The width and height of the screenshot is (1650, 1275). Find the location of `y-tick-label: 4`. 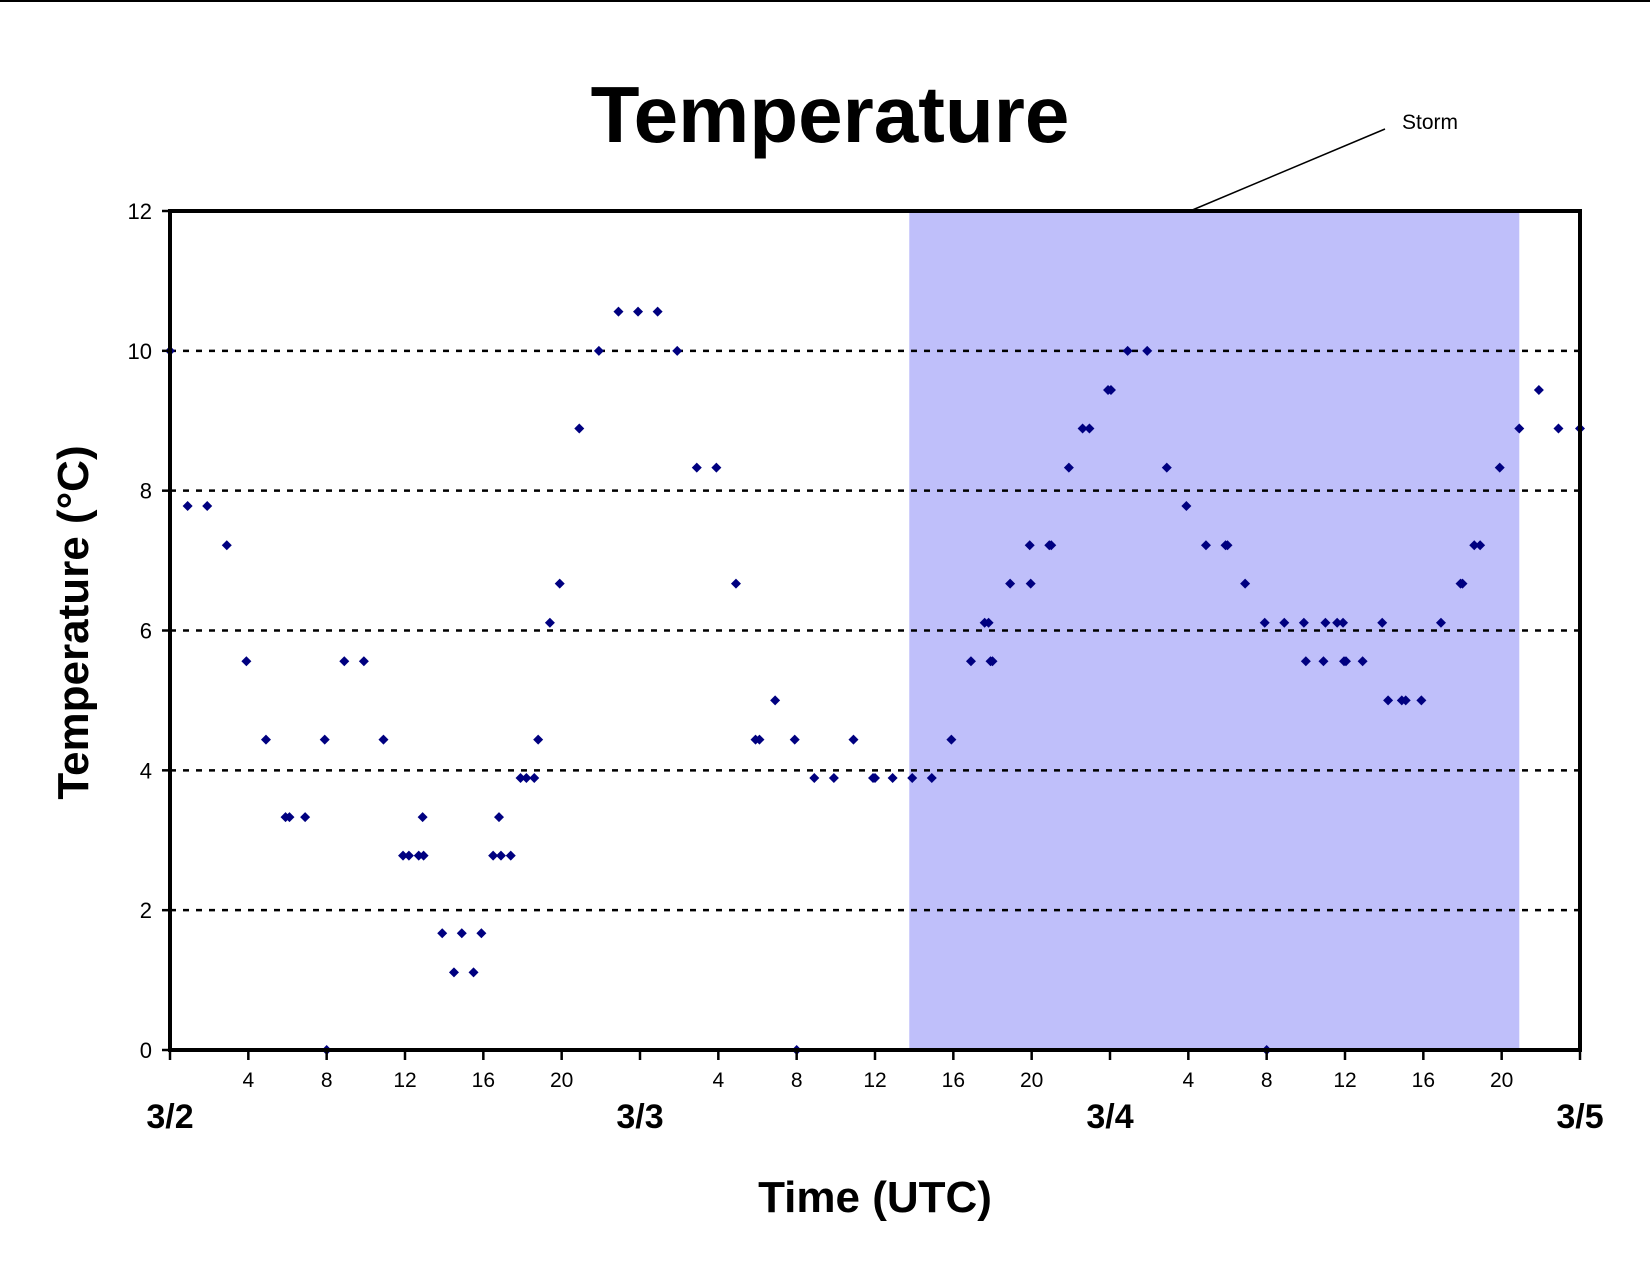

y-tick-label: 4 is located at coordinates (146, 770).